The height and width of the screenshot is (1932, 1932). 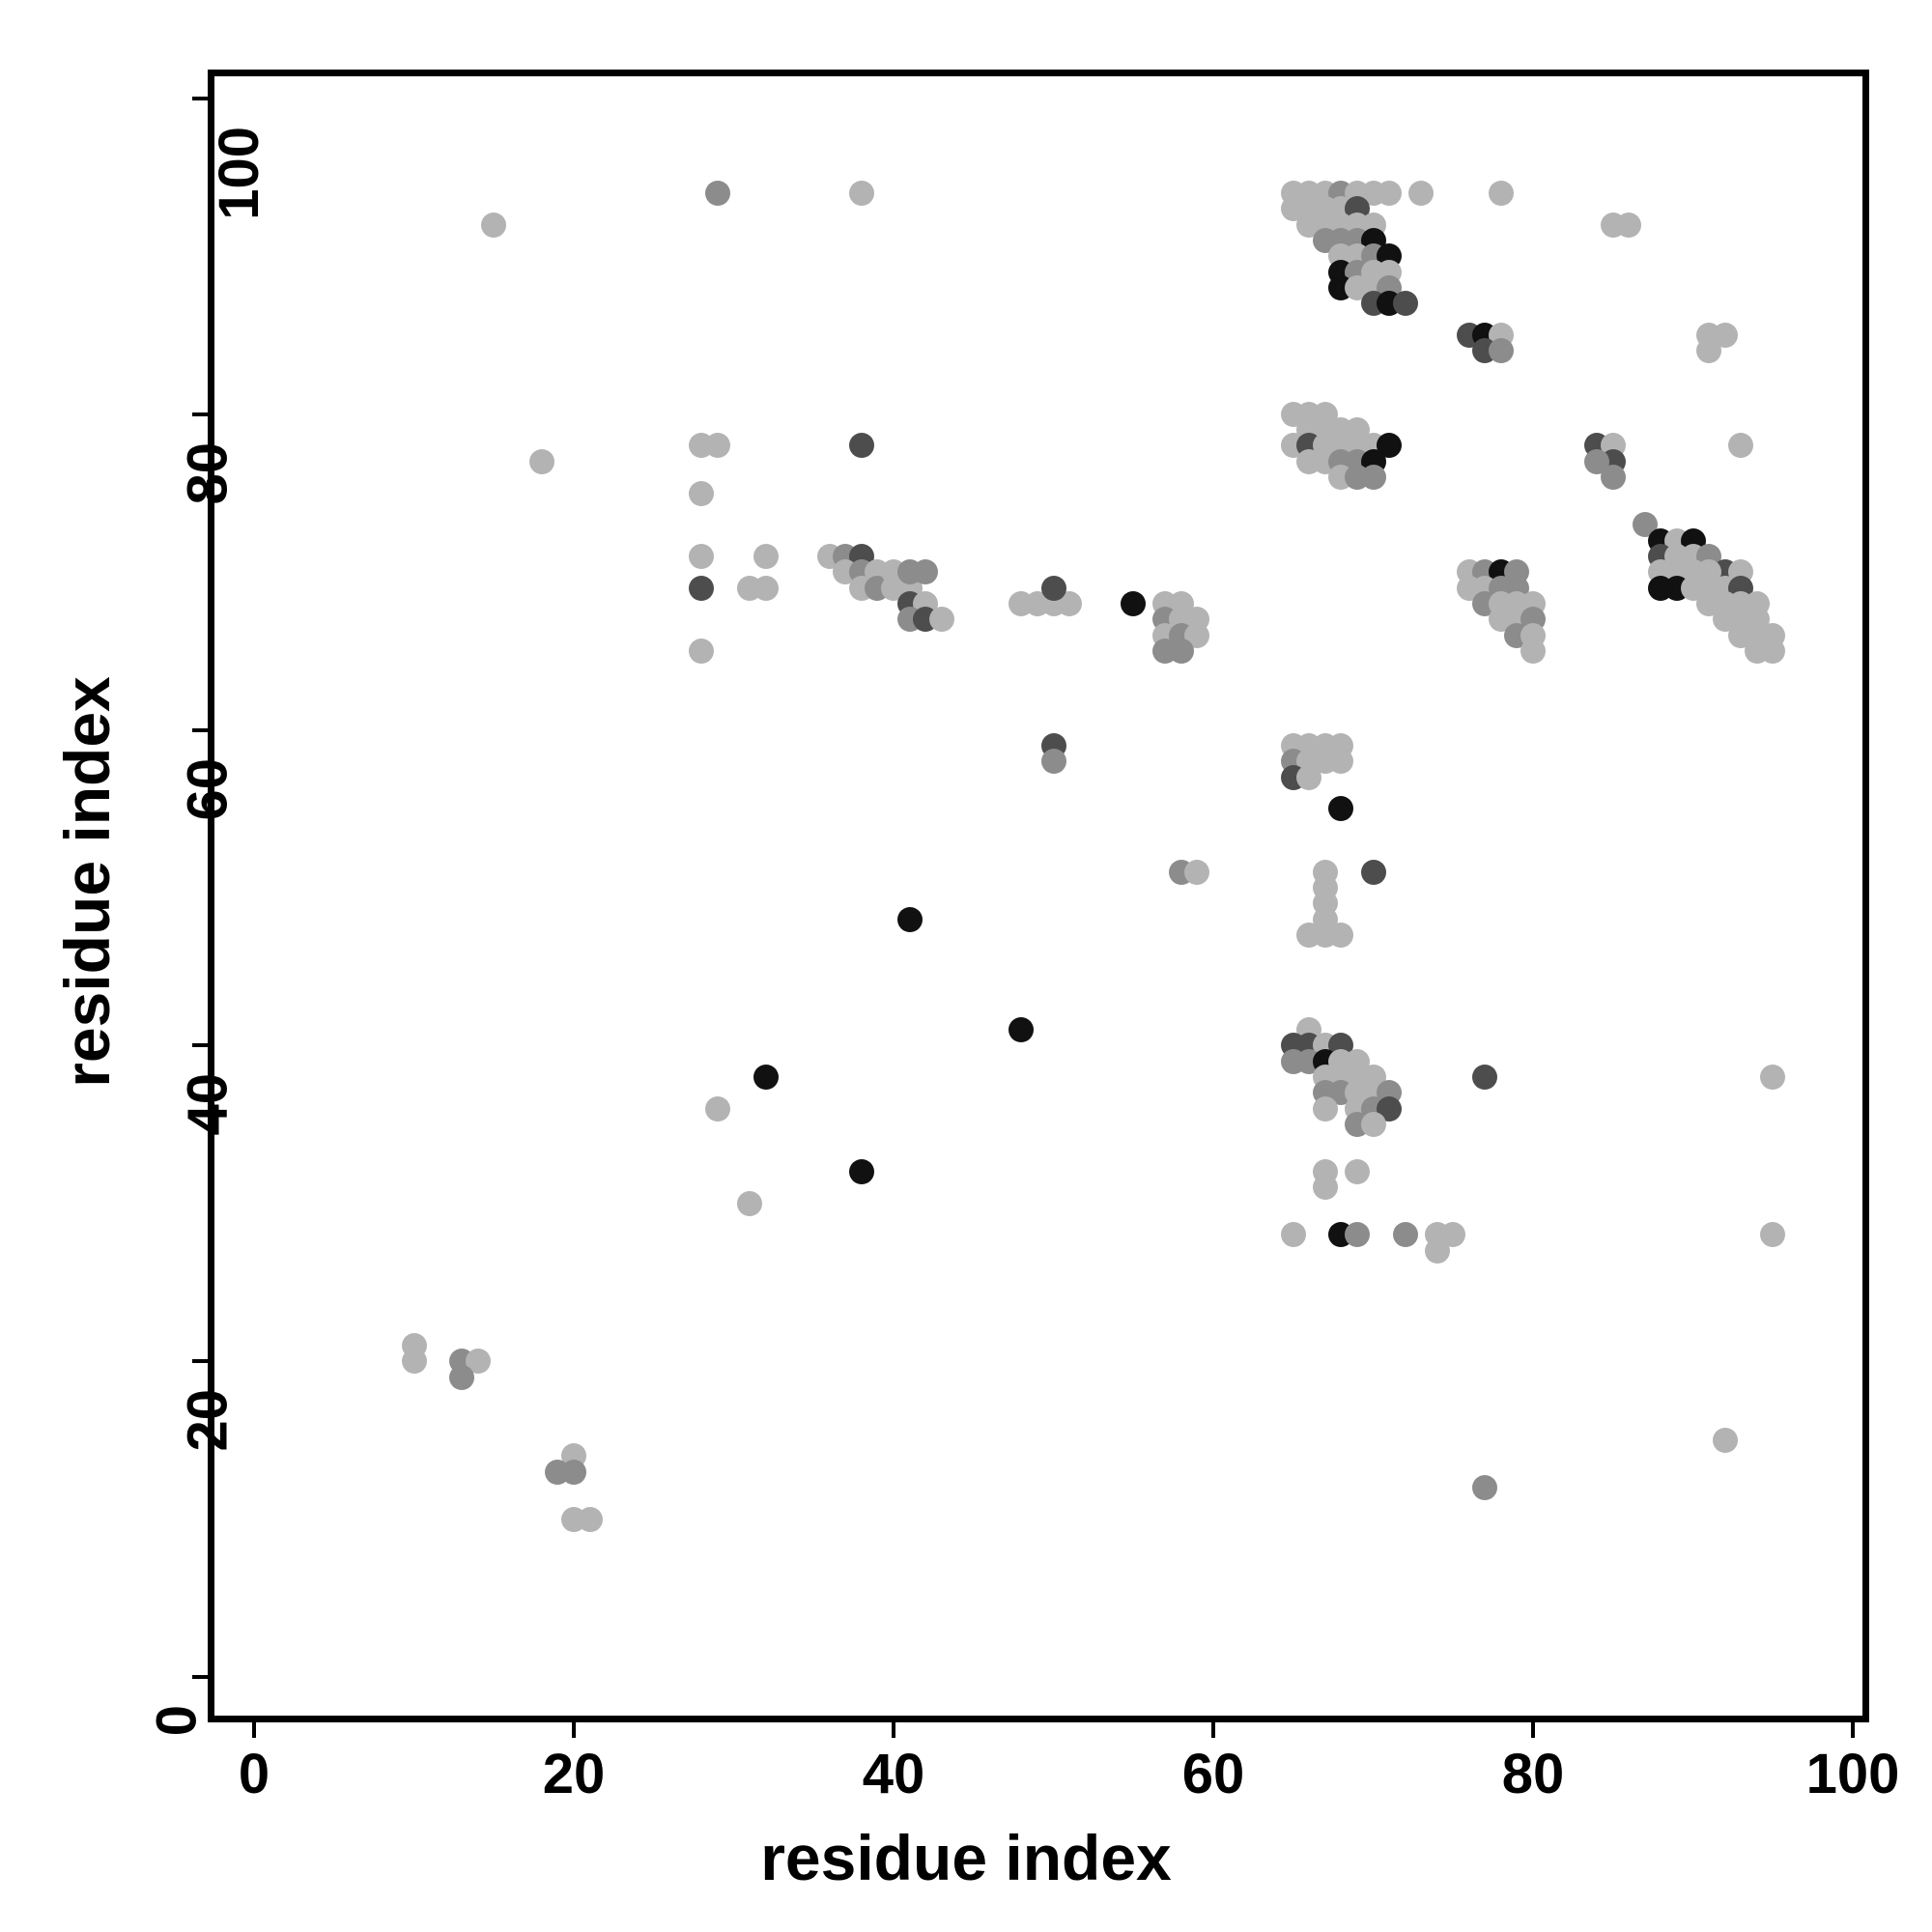 I want to click on x-tick-label-20: 20, so click(x=574, y=1774).